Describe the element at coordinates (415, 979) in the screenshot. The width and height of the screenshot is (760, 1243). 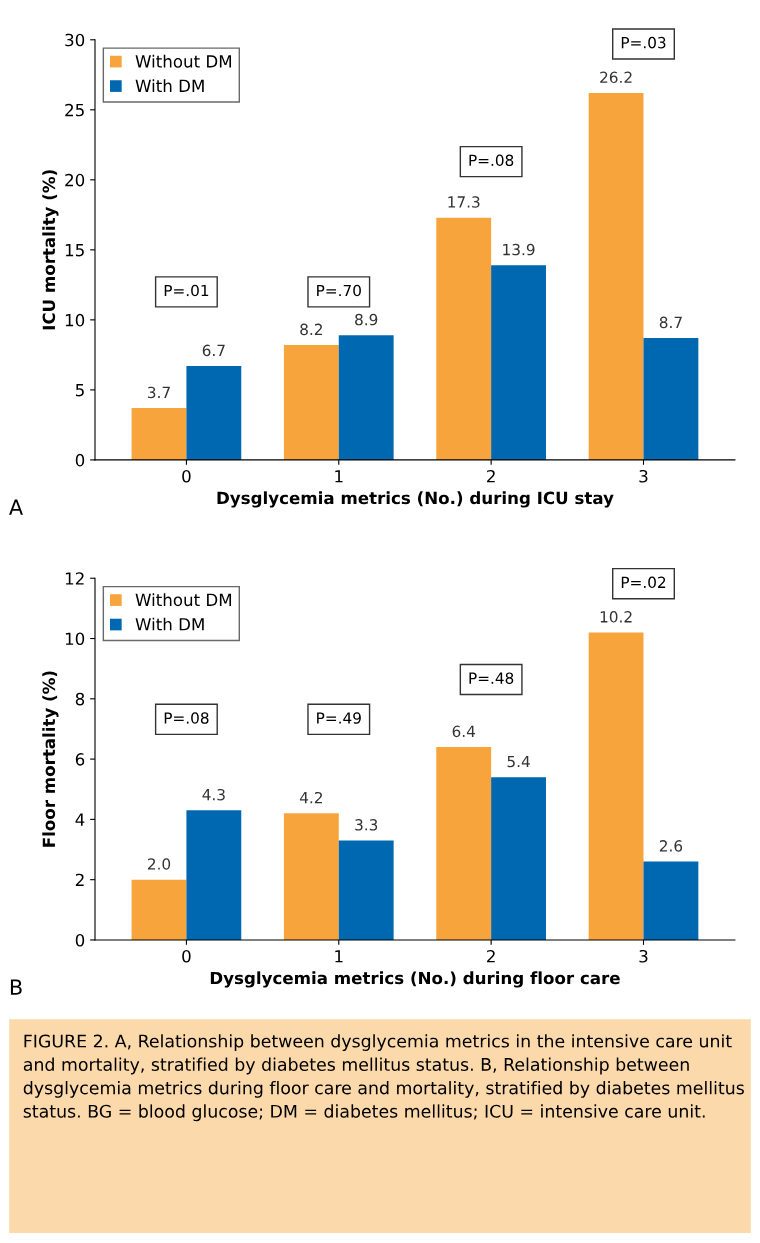
I see `x-axis-title: Dysglycemia metrics (No.) during floor care` at that location.